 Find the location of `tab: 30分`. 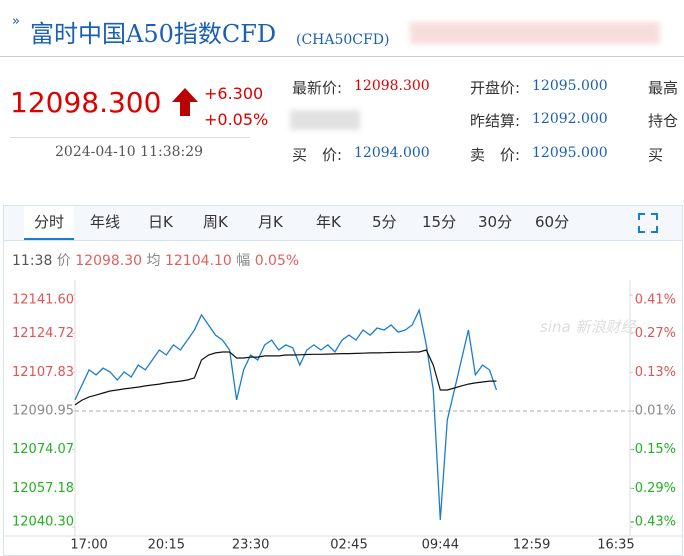

tab: 30分 is located at coordinates (495, 222).